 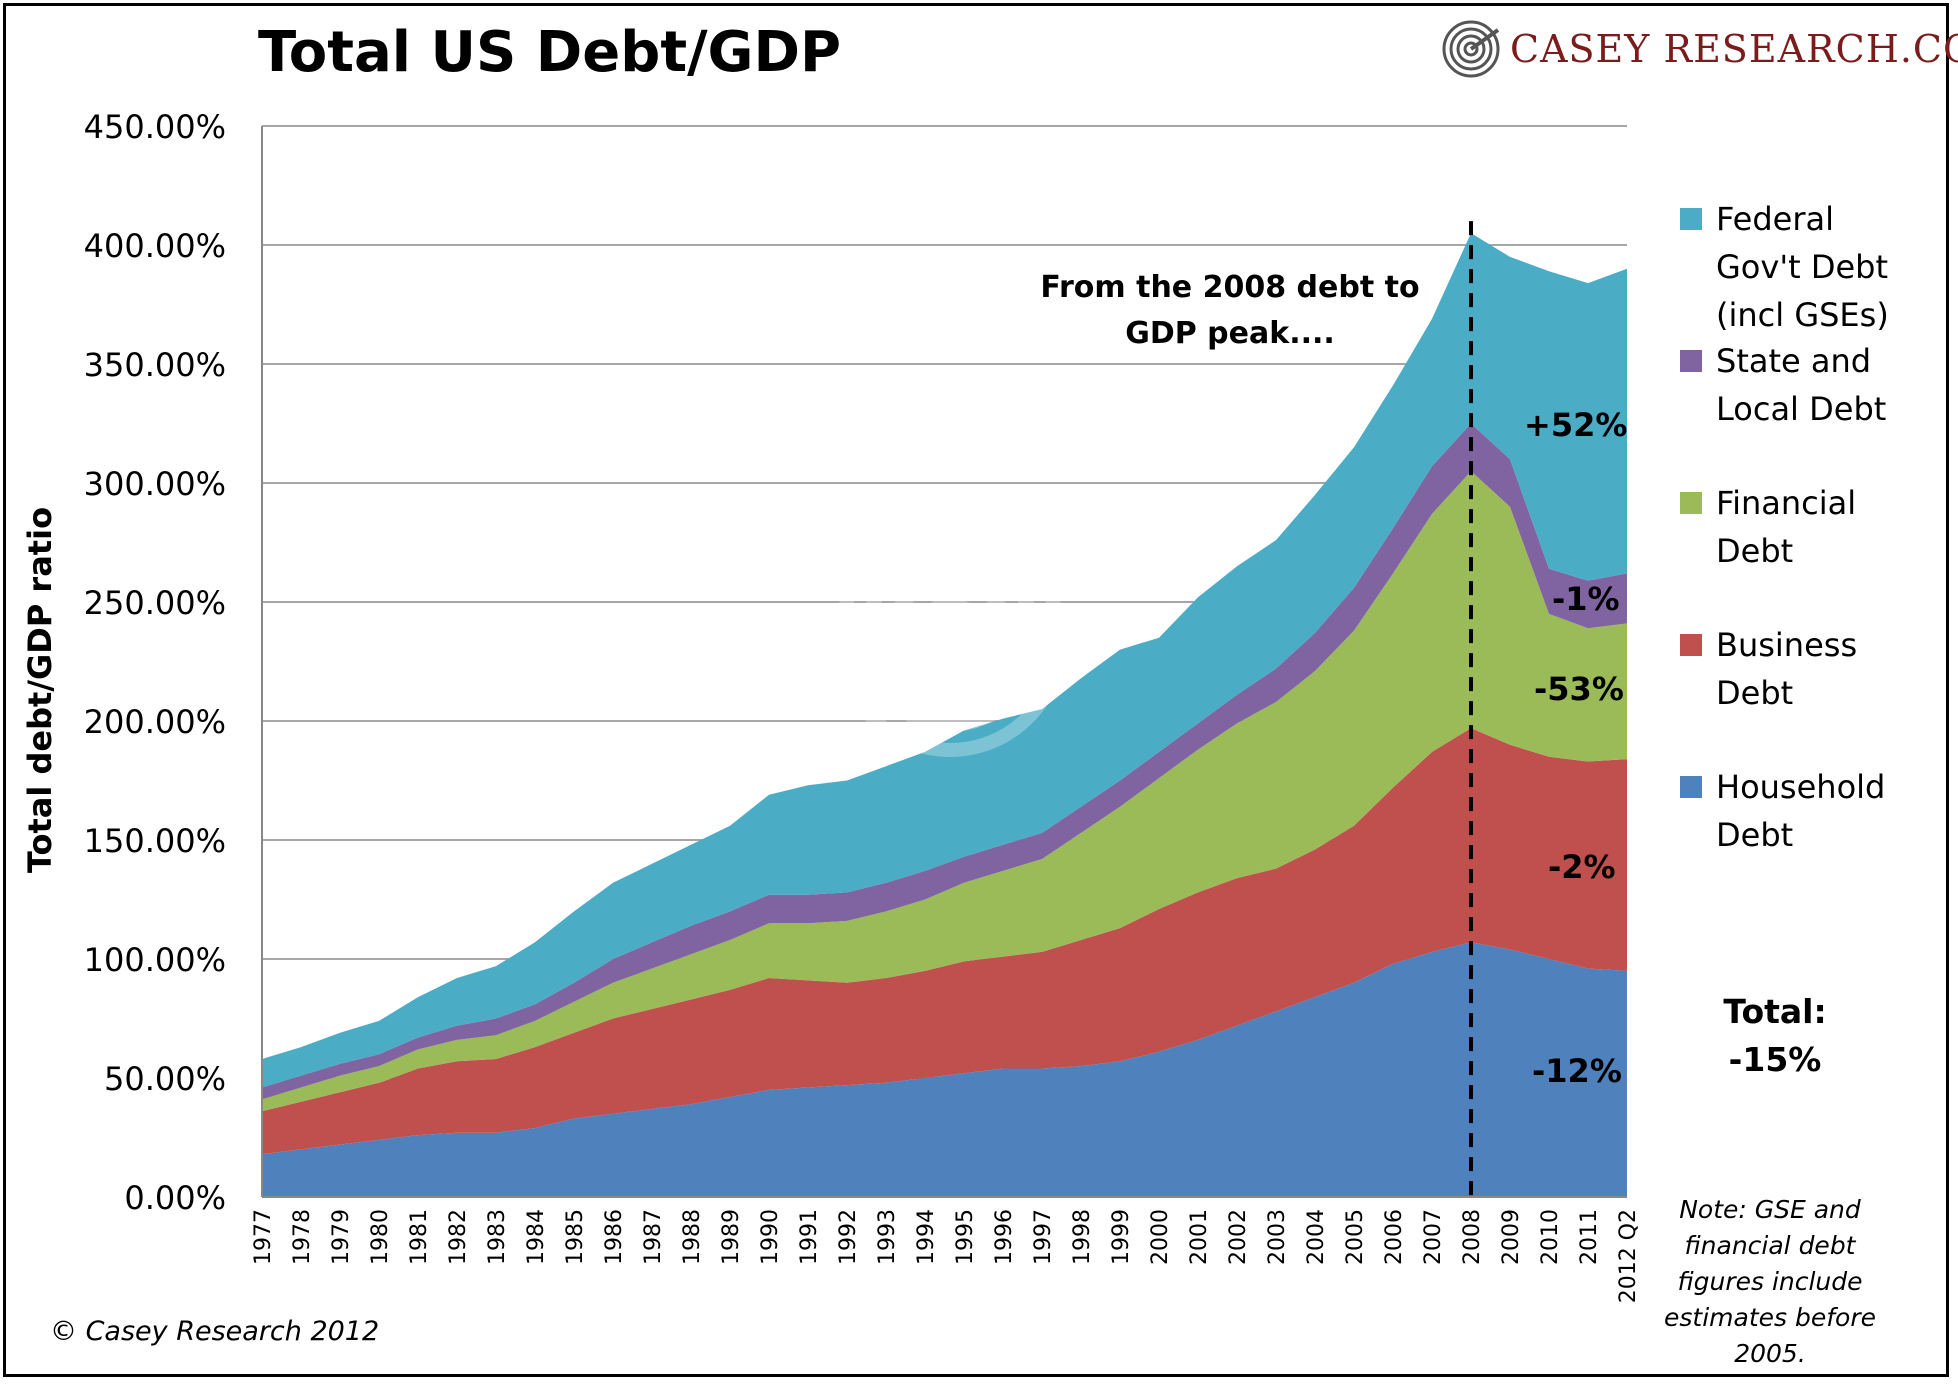 I want to click on x-tick-label: 1989, so click(x=731, y=1237).